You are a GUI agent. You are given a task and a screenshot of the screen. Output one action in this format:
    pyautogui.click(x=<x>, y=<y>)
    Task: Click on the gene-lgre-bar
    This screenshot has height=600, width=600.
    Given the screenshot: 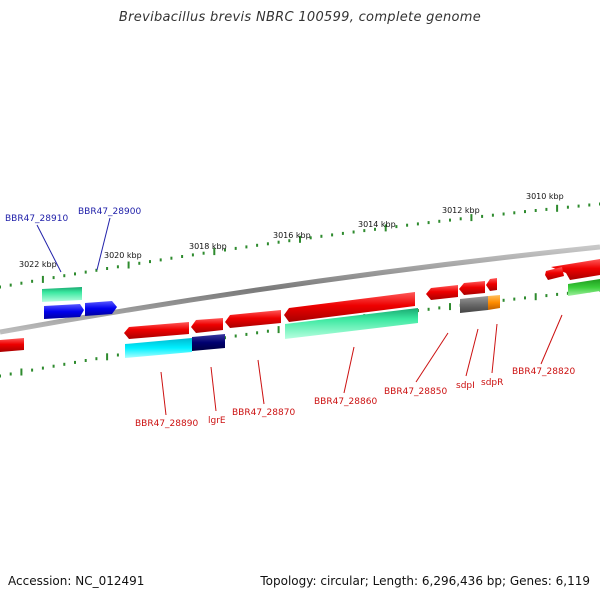 What is the action you would take?
    pyautogui.click(x=208, y=342)
    